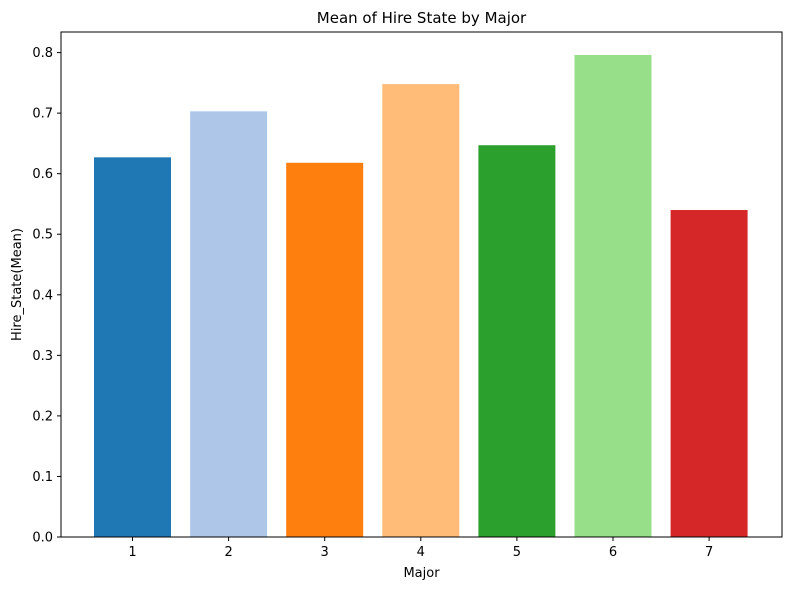 Image resolution: width=790 pixels, height=590 pixels. I want to click on y-tick-label: 0.1, so click(42, 477).